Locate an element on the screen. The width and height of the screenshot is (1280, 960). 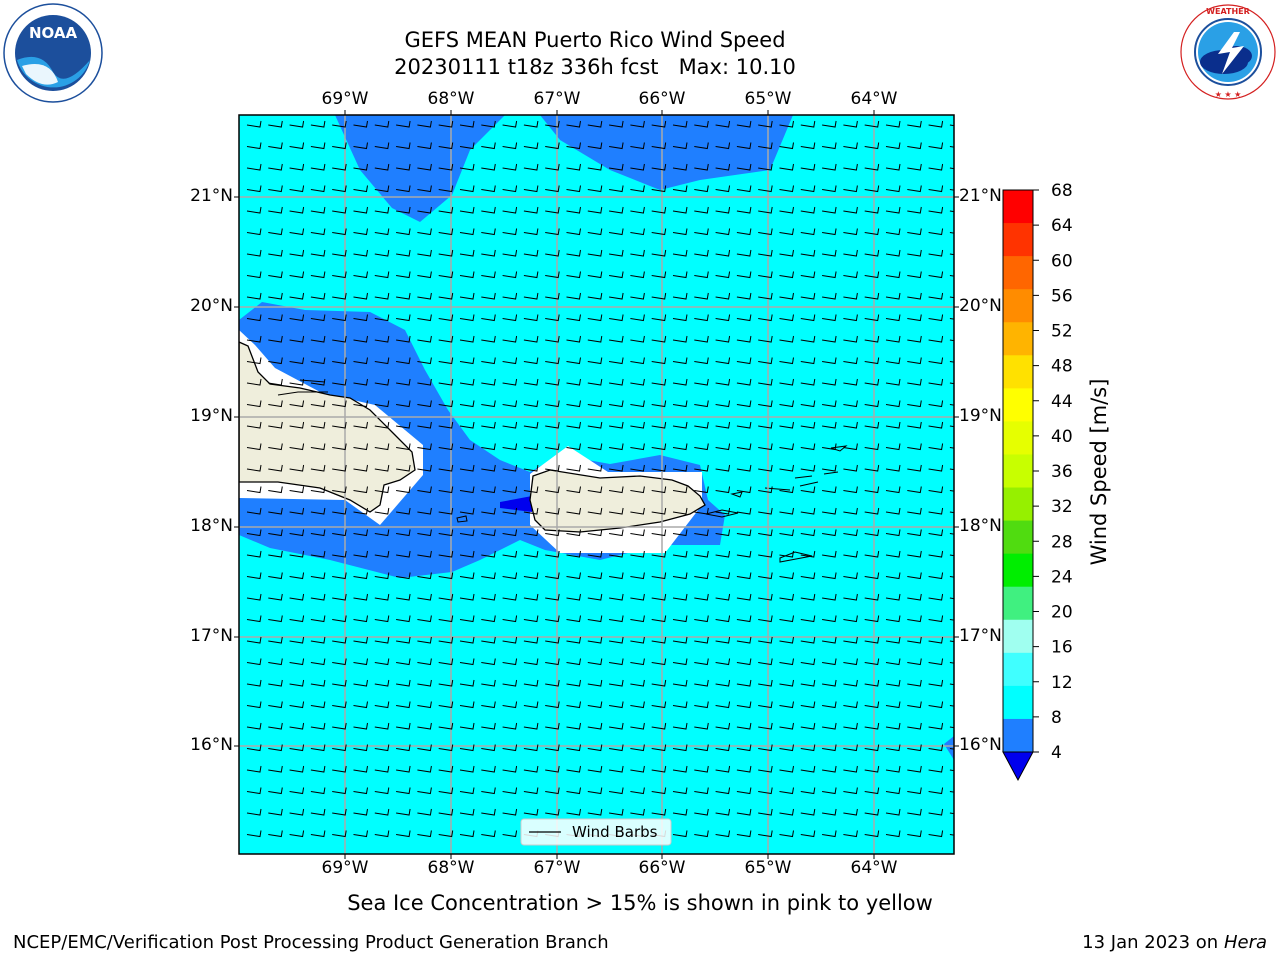
low-wind-zone-north-east is located at coordinates (666, 152).